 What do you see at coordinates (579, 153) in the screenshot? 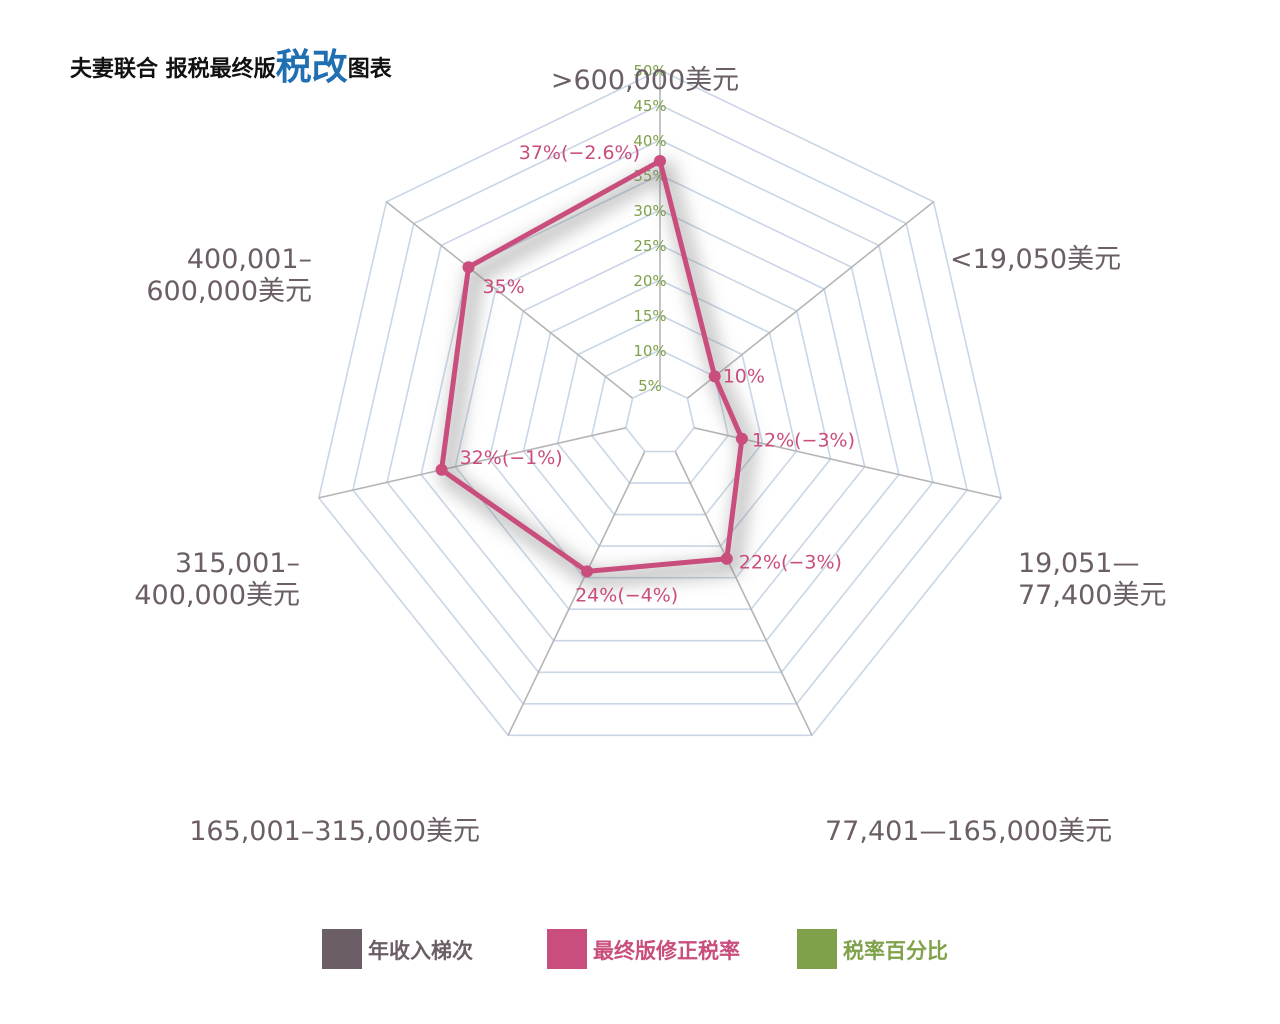
I see `data-label-0: 37%(−2.6%)` at bounding box center [579, 153].